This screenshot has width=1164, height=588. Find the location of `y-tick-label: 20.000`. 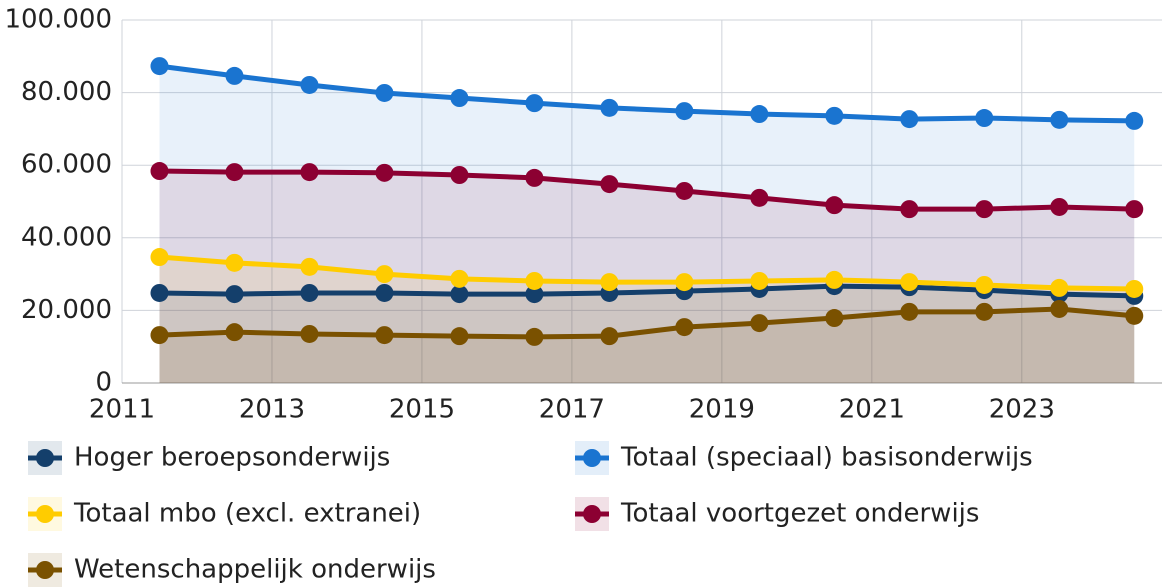

y-tick-label: 20.000 is located at coordinates (66, 310).